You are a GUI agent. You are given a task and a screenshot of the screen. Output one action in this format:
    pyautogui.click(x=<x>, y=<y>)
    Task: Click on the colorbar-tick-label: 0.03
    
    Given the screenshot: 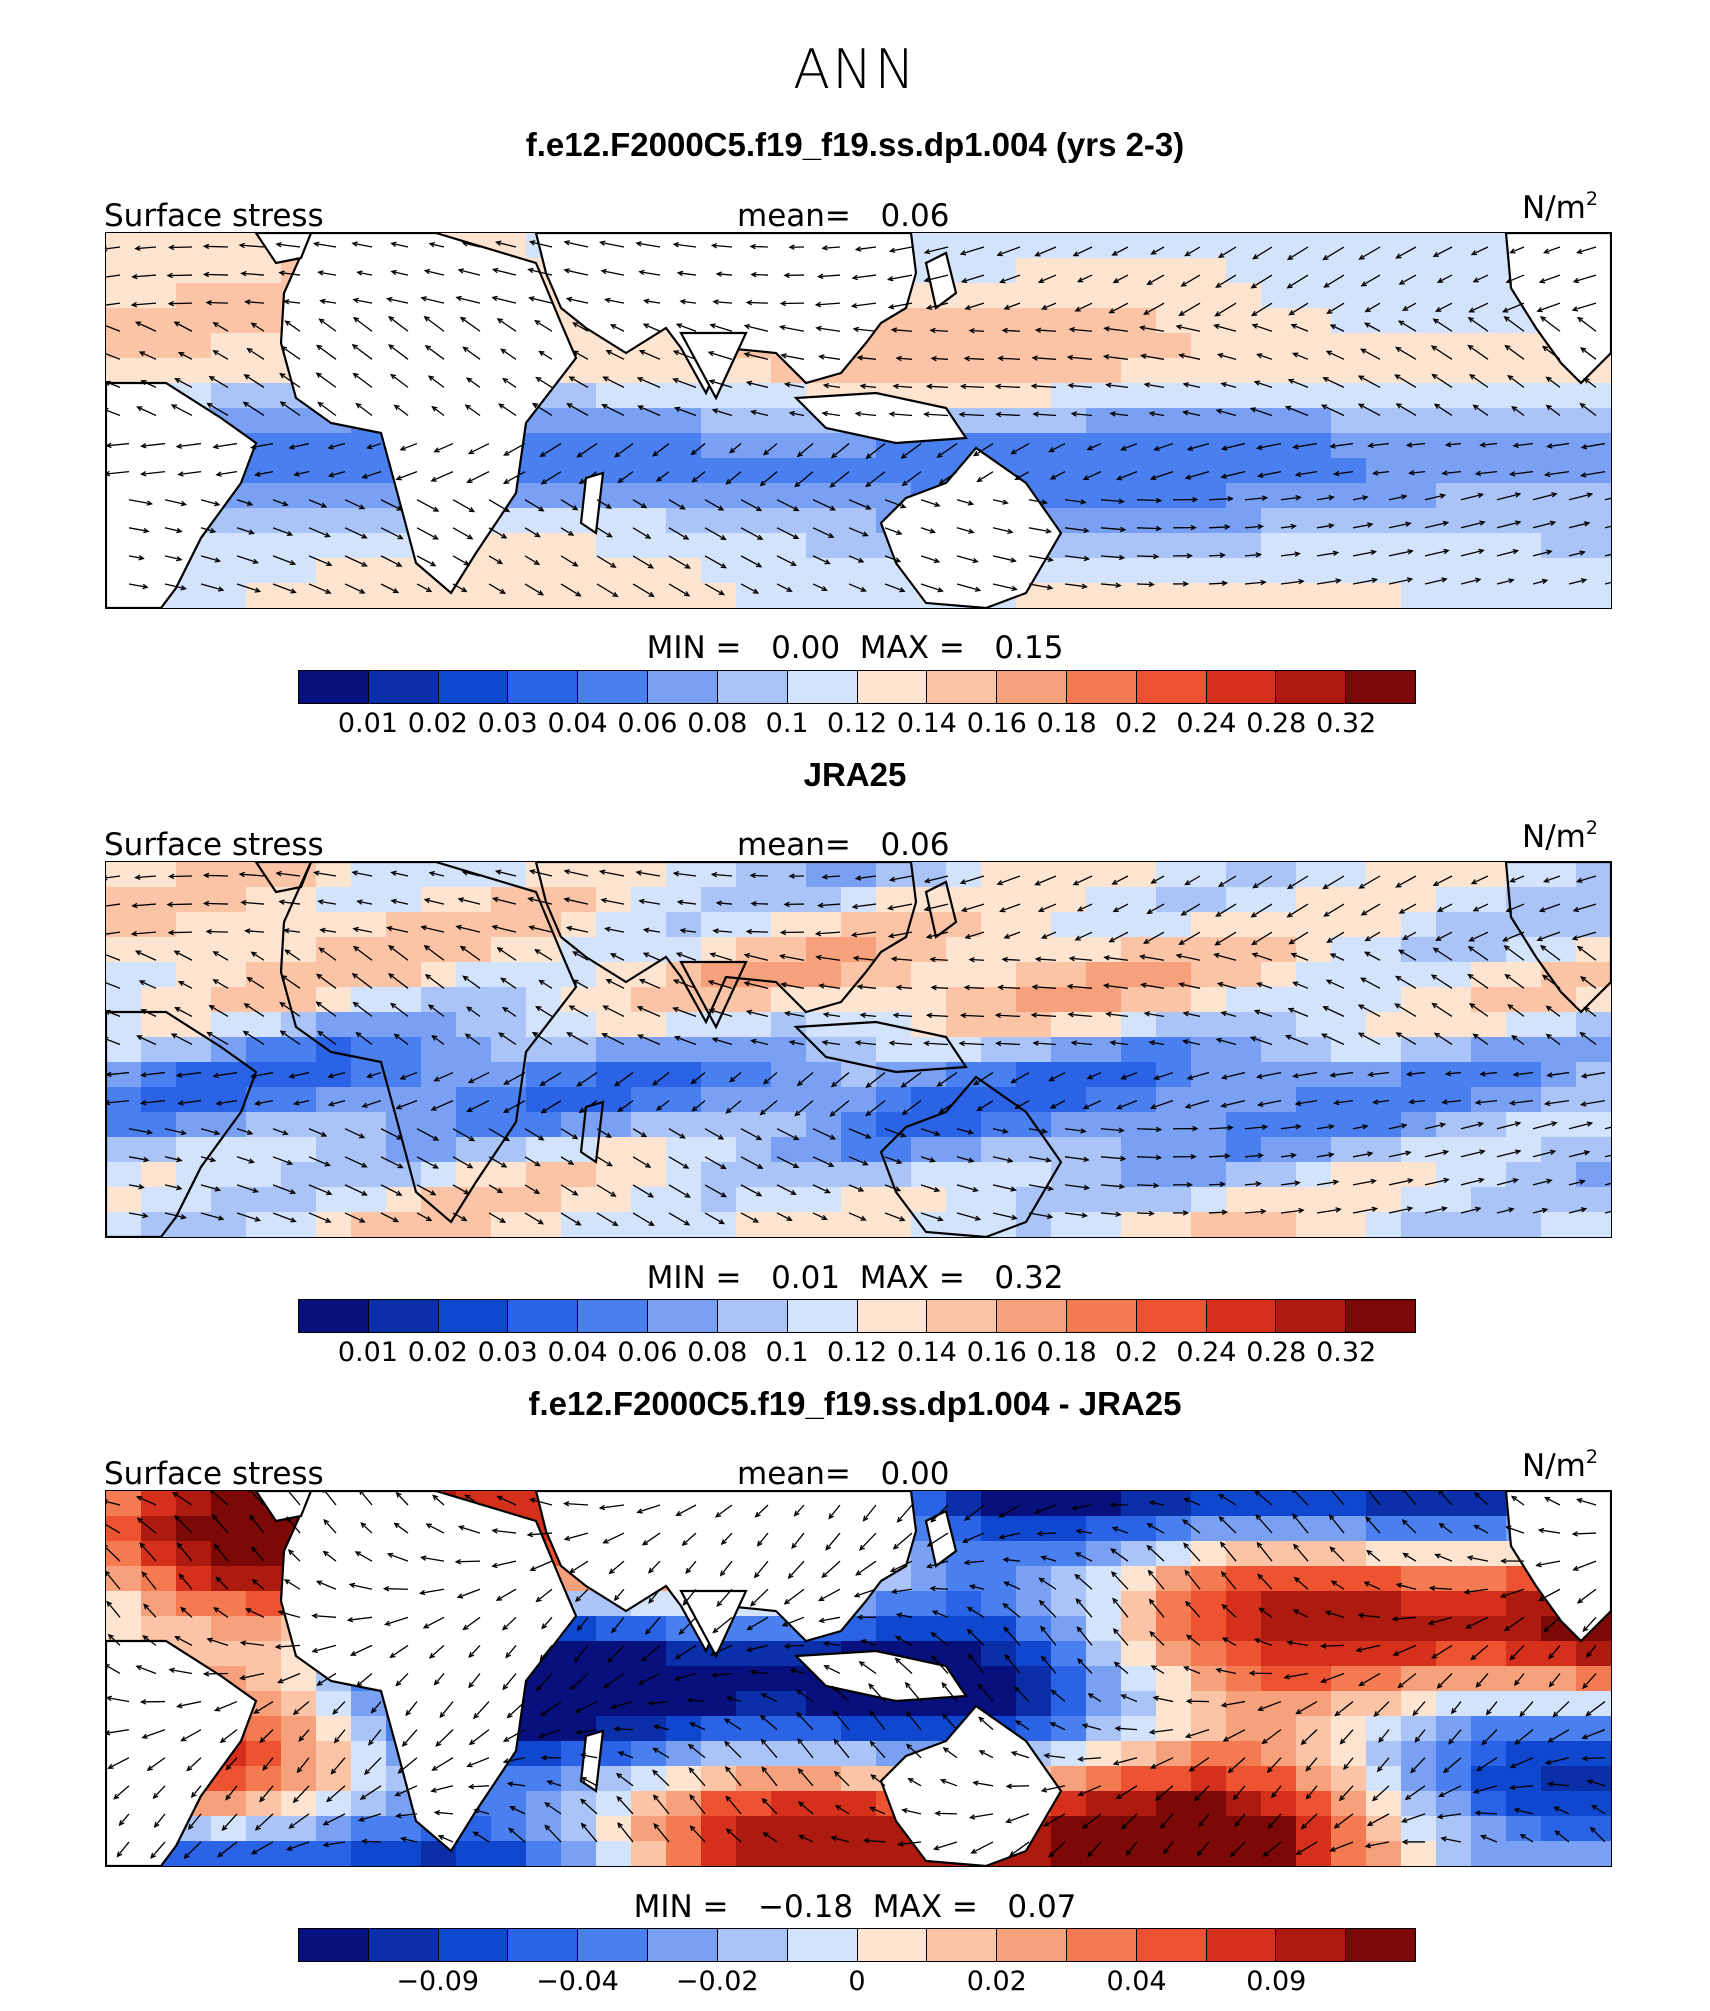 What is the action you would take?
    pyautogui.click(x=507, y=1352)
    